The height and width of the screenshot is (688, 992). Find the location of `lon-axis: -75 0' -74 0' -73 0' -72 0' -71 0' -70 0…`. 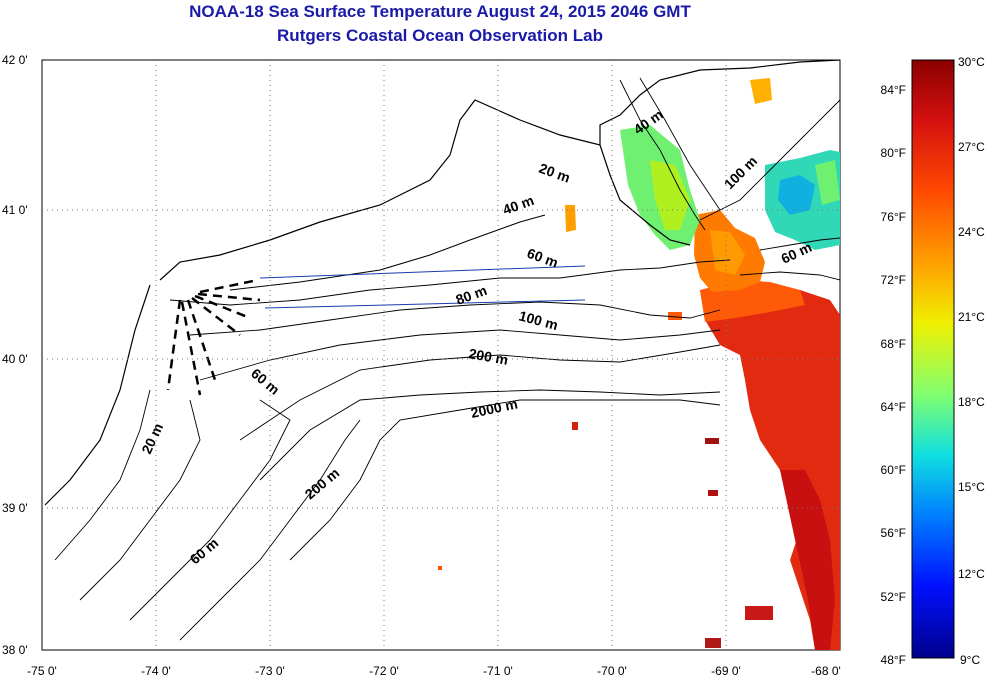

lon-axis: -75 0' -74 0' -73 0' -72 0' -71 0' -70 0… is located at coordinates (434, 671).